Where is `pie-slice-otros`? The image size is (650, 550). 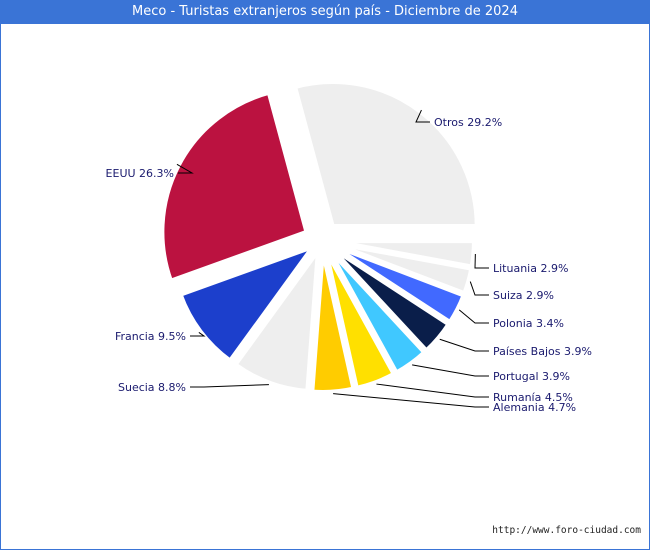 pie-slice-otros is located at coordinates (385, 154).